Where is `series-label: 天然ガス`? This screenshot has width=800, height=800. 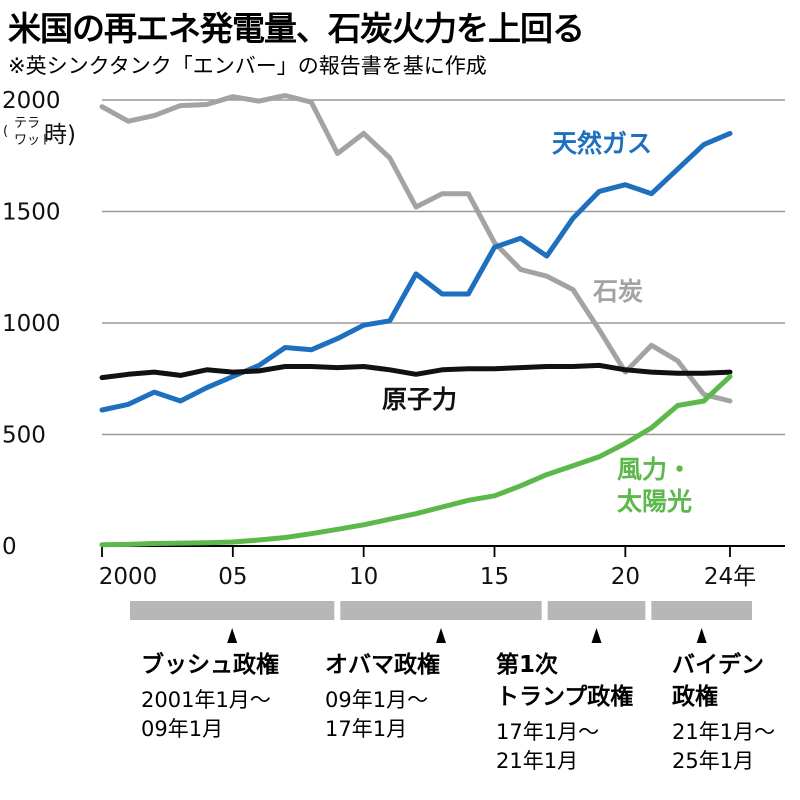
series-label: 天然ガス is located at coordinates (602, 143).